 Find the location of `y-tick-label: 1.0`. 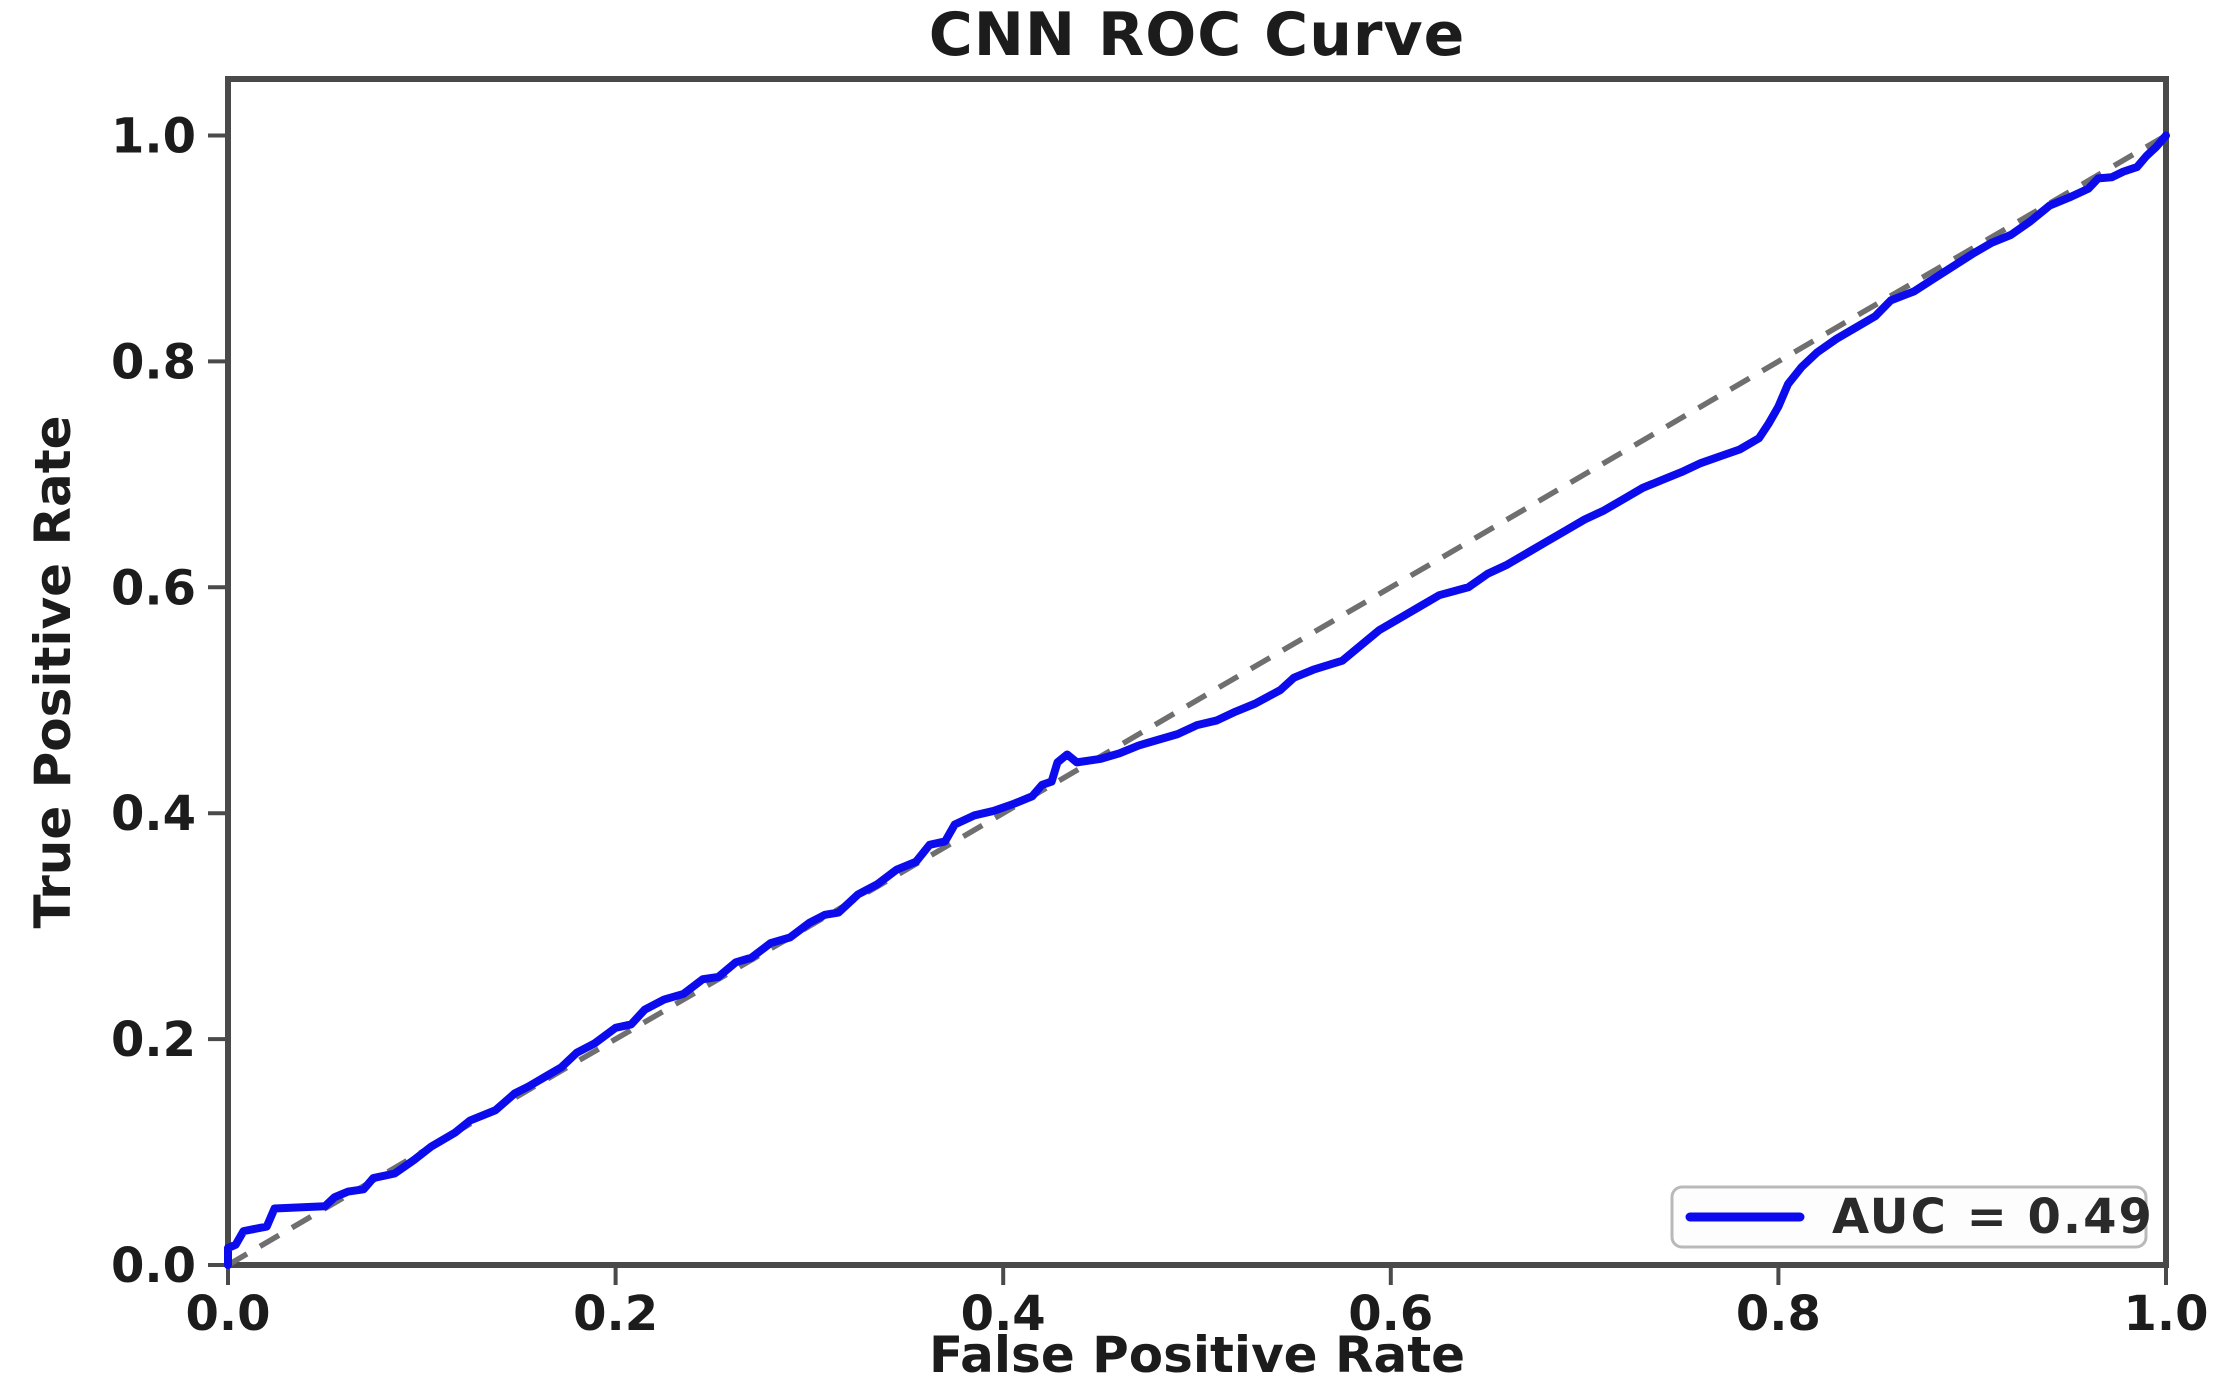

y-tick-label: 1.0 is located at coordinates (153, 136).